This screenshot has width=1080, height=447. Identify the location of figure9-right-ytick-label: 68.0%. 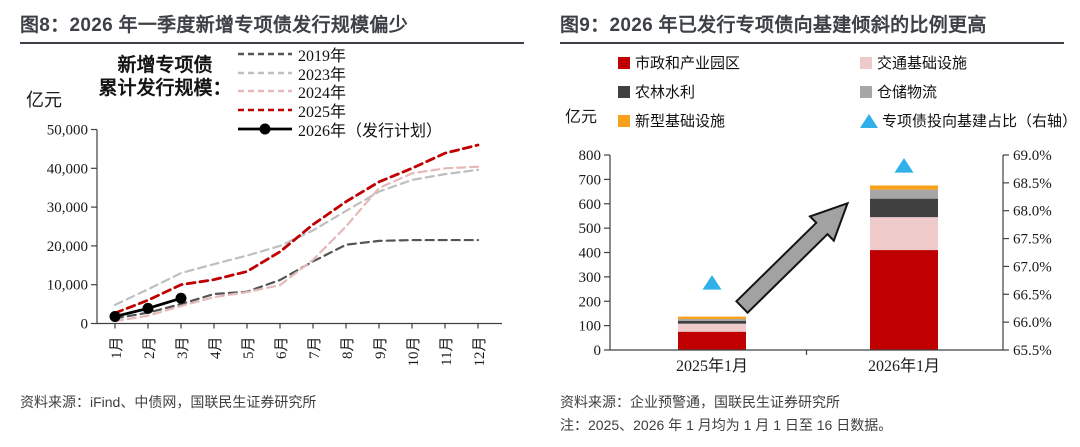
(1032, 212).